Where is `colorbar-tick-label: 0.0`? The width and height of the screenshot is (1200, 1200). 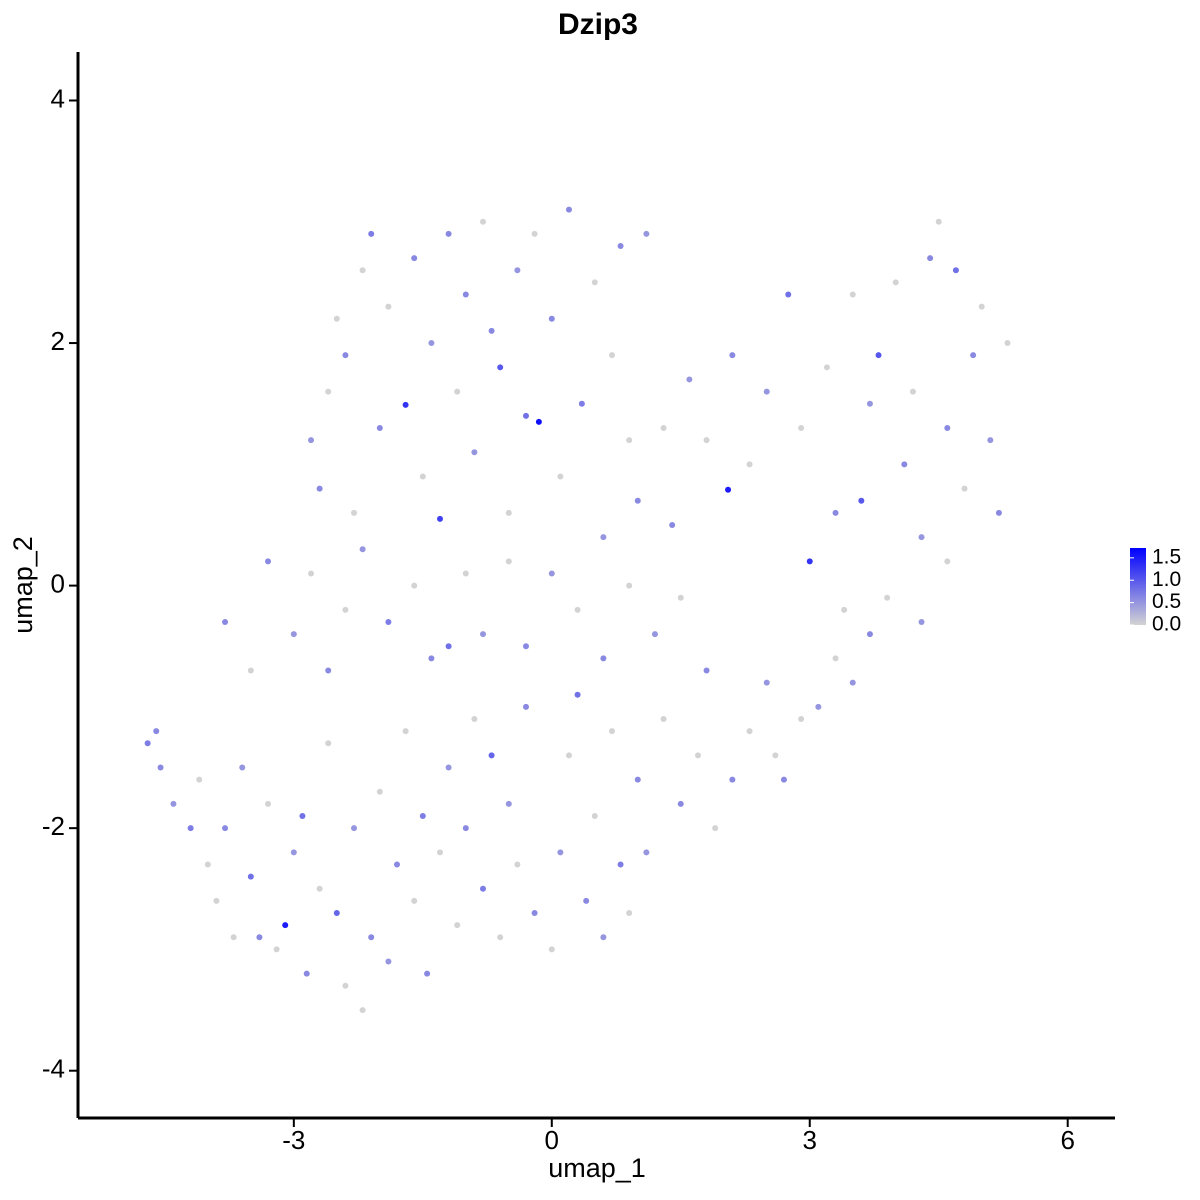
colorbar-tick-label: 0.0 is located at coordinates (1166, 624).